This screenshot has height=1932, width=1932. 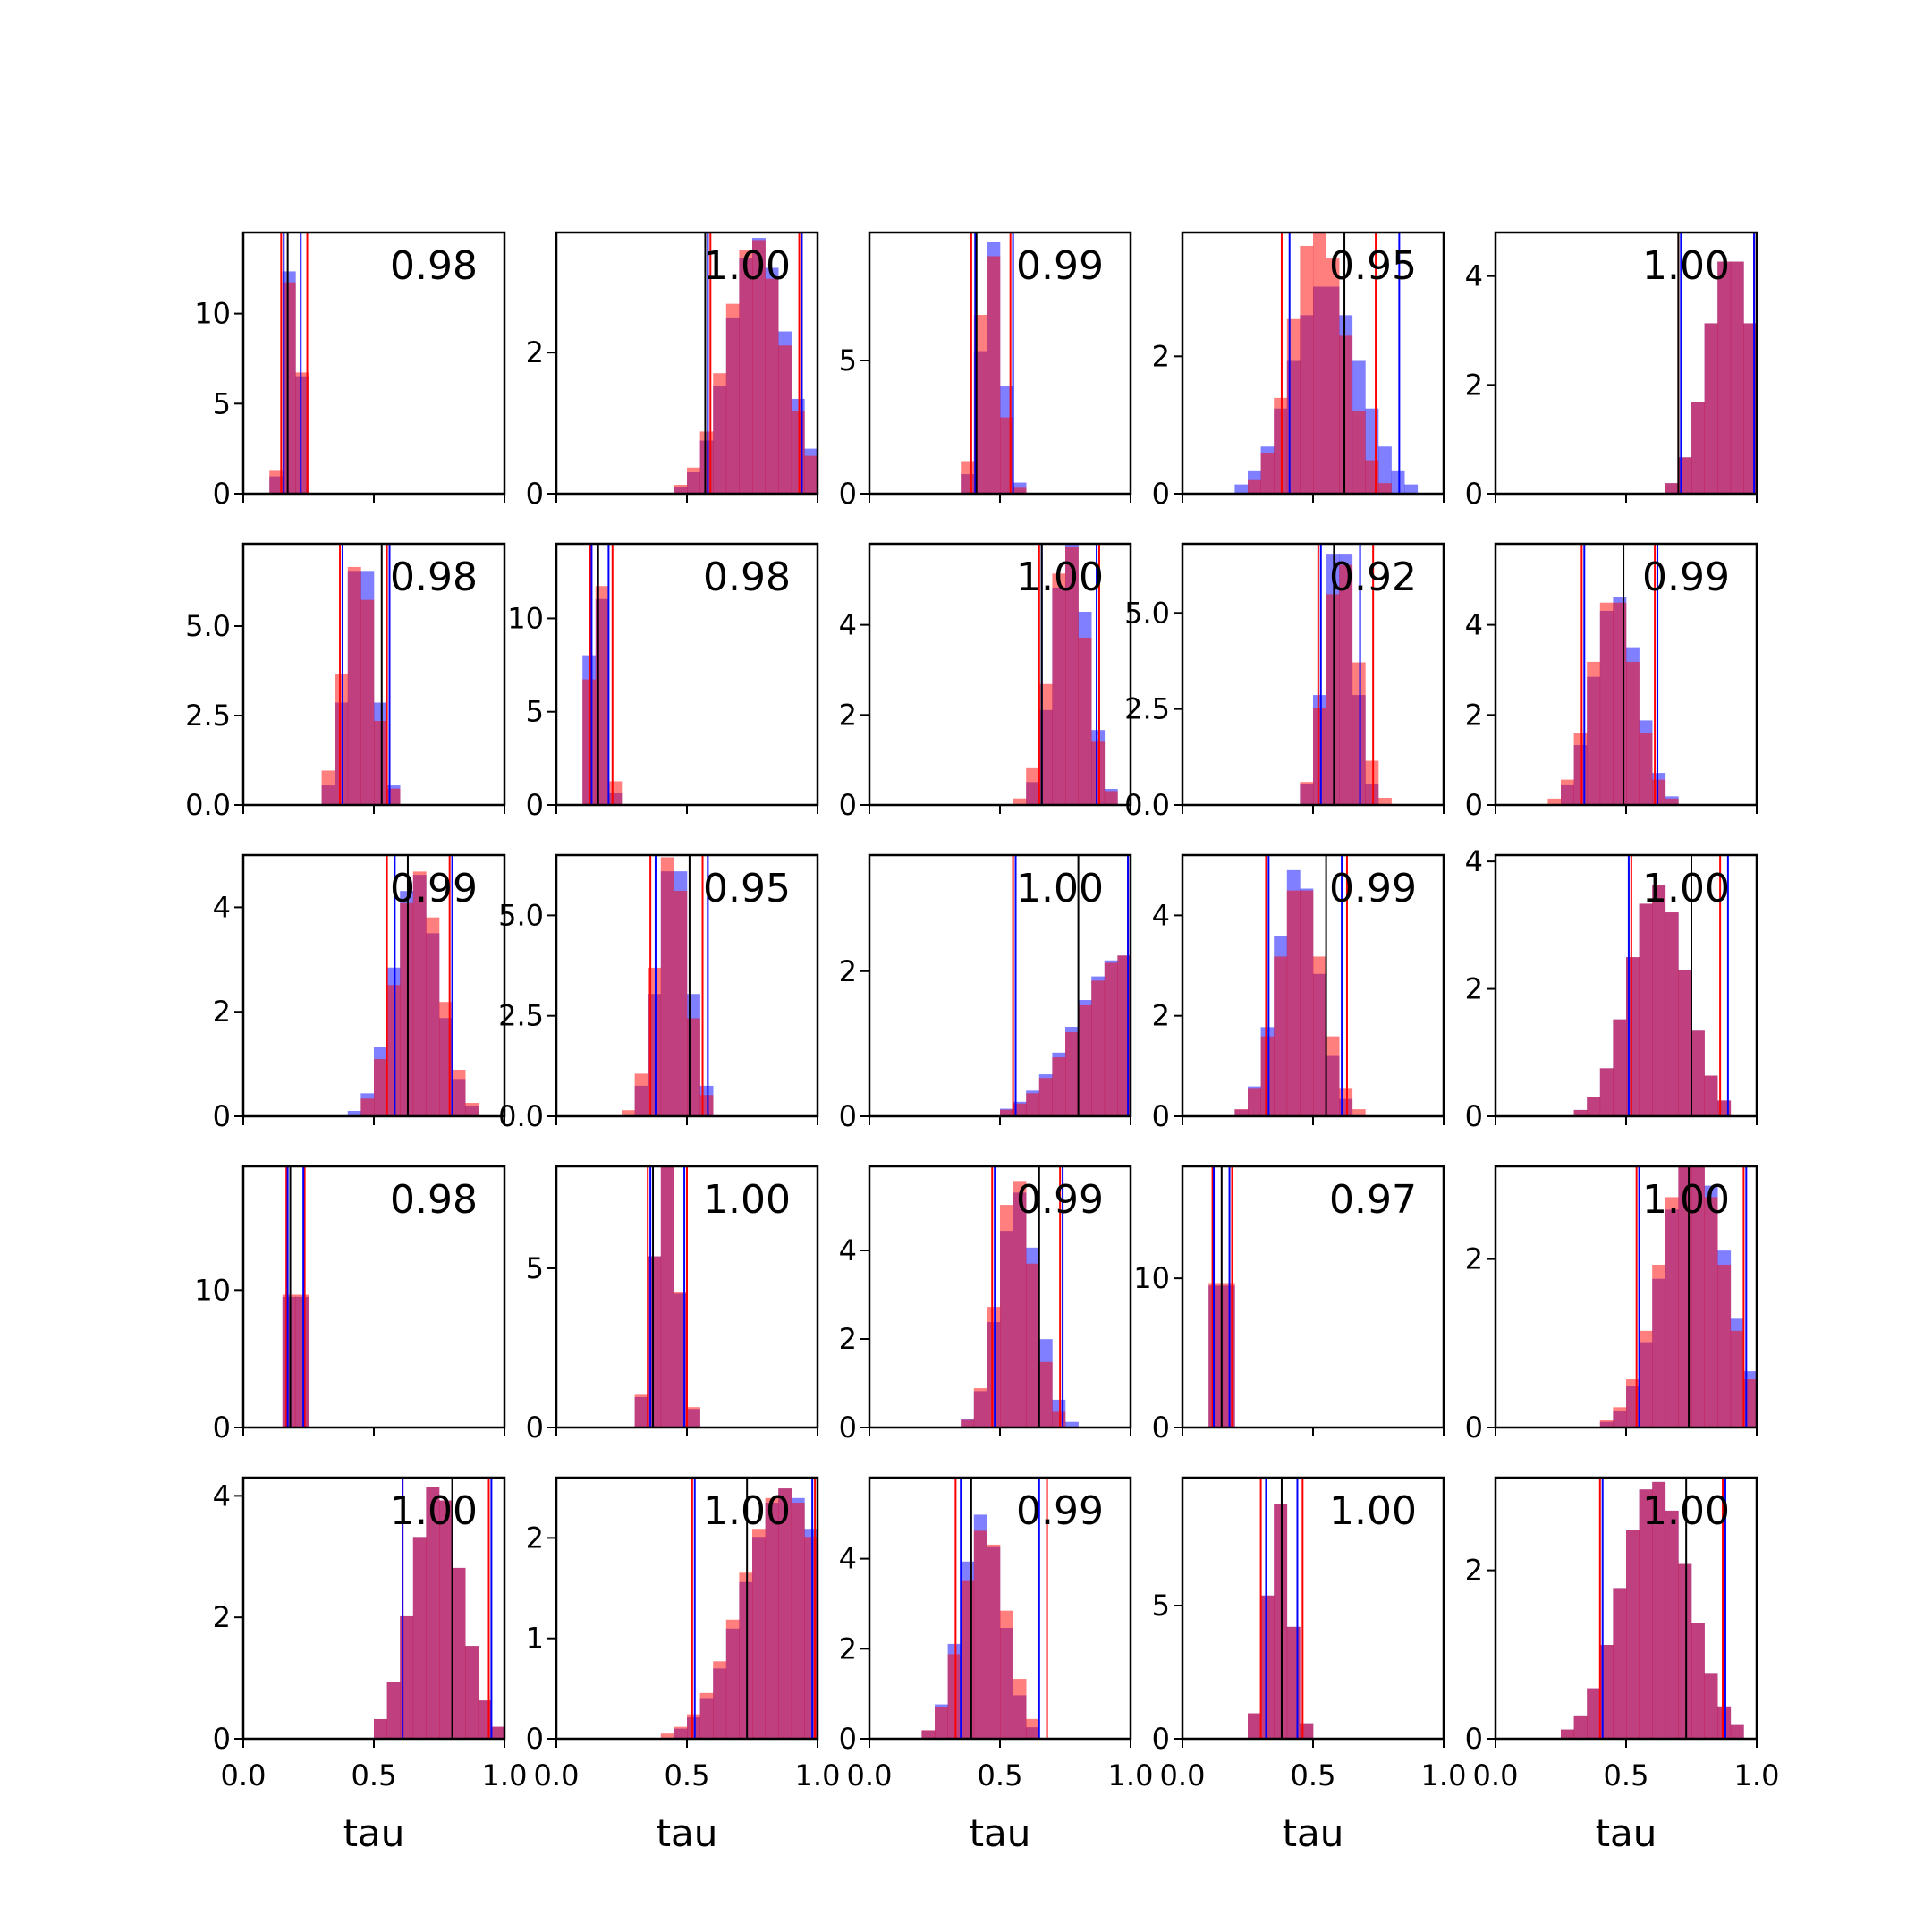 I want to click on x-axis-label: tau, so click(x=374, y=1833).